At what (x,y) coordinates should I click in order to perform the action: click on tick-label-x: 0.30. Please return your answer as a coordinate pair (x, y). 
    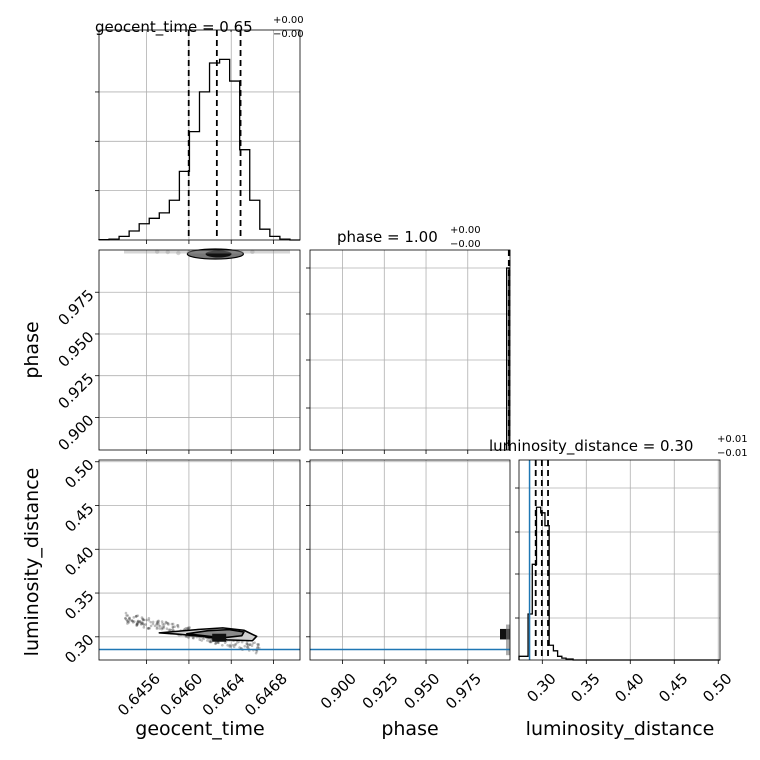
    Looking at the image, I should click on (541, 688).